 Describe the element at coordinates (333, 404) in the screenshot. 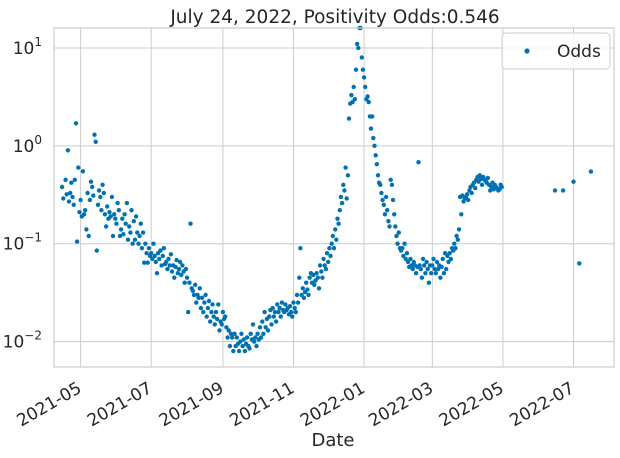

I see `x-tick-label: 2022-01` at that location.